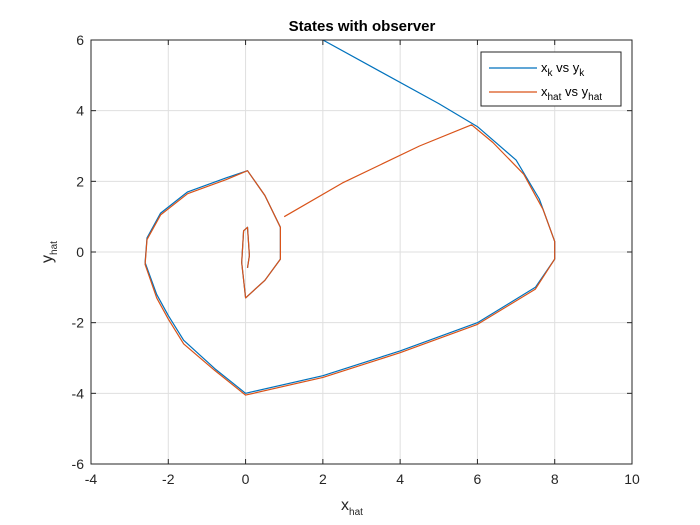 The width and height of the screenshot is (700, 525). What do you see at coordinates (345, 505) in the screenshot?
I see `x-axis-label-base: x` at bounding box center [345, 505].